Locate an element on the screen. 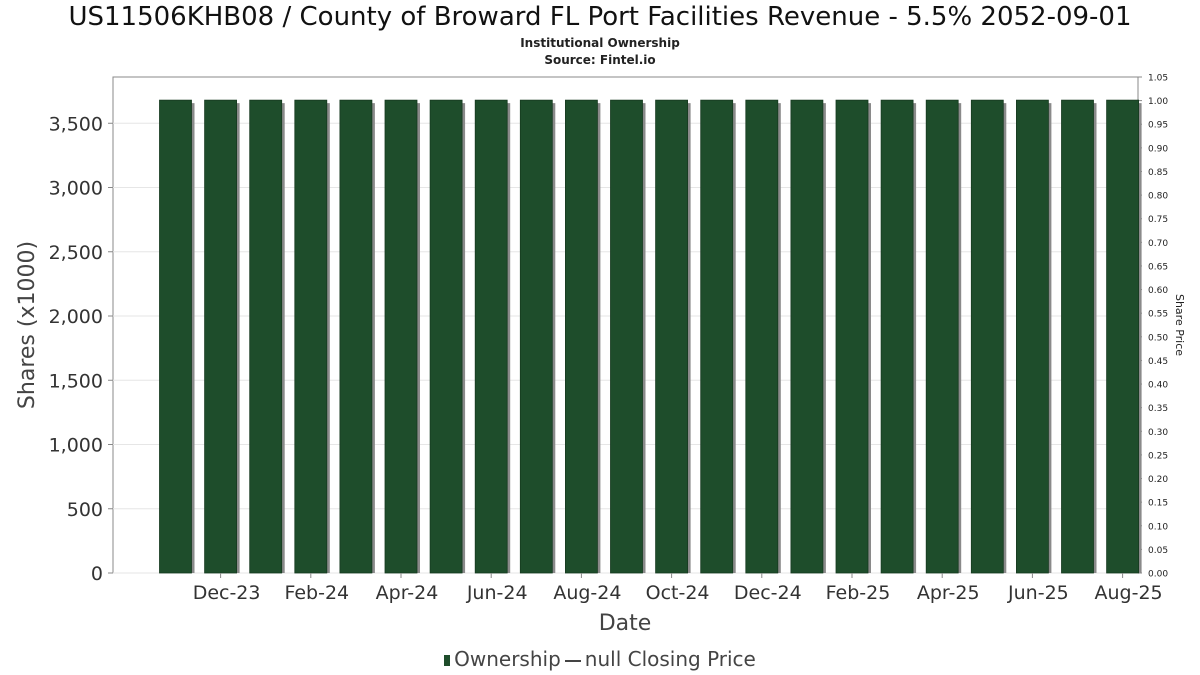 This screenshot has height=675, width=1200. x-tick-label: Feb-25 is located at coordinates (858, 593).